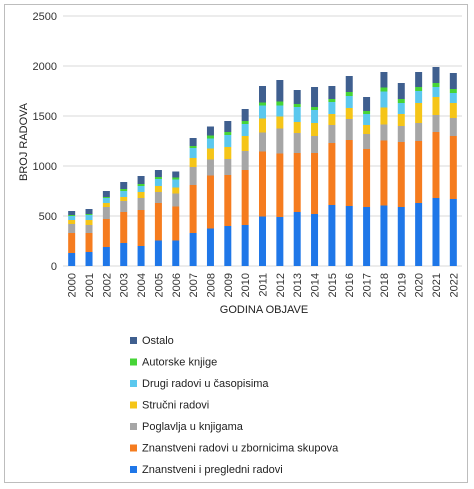 This screenshot has height=489, width=474. Describe the element at coordinates (350, 285) in the screenshot. I see `x-tick-label: 2016` at that location.